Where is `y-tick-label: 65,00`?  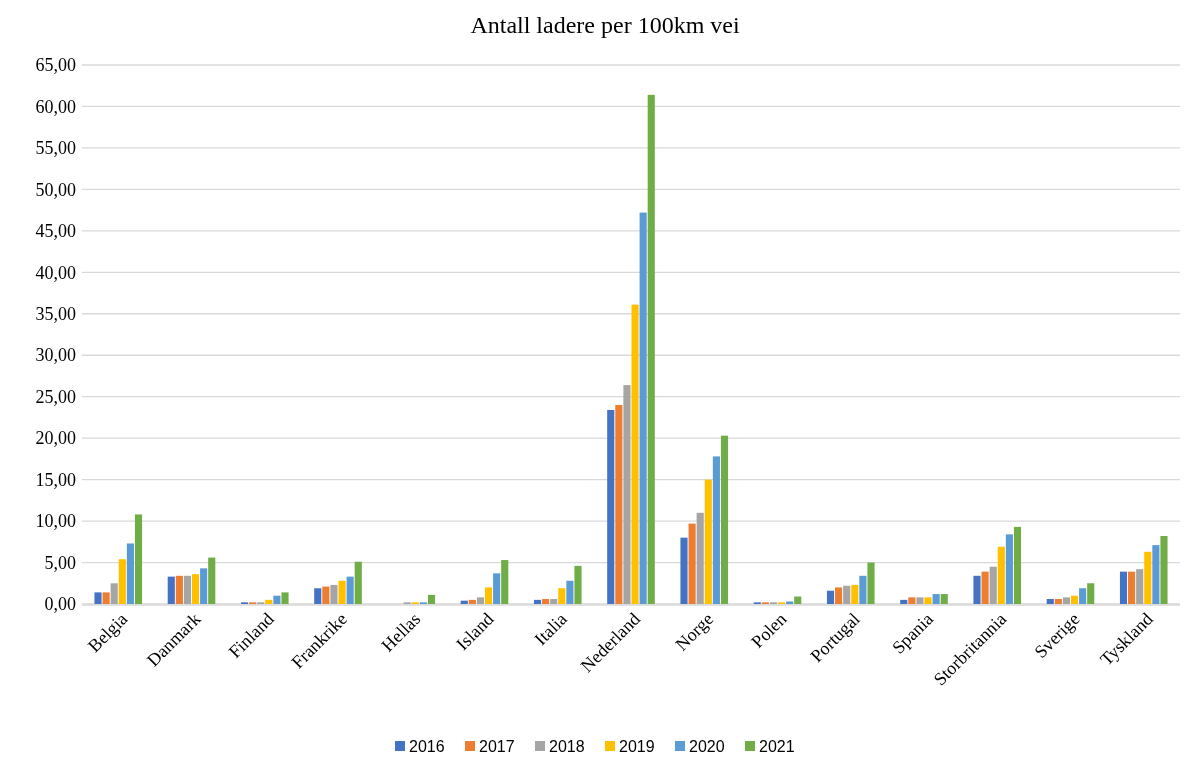
y-tick-label: 65,00 is located at coordinates (55, 65).